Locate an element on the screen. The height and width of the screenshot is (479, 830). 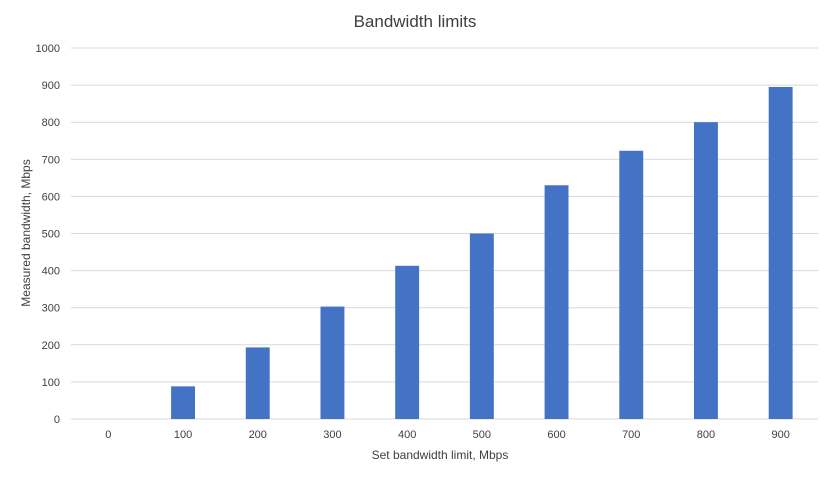
x-tick-label: 200 is located at coordinates (258, 435).